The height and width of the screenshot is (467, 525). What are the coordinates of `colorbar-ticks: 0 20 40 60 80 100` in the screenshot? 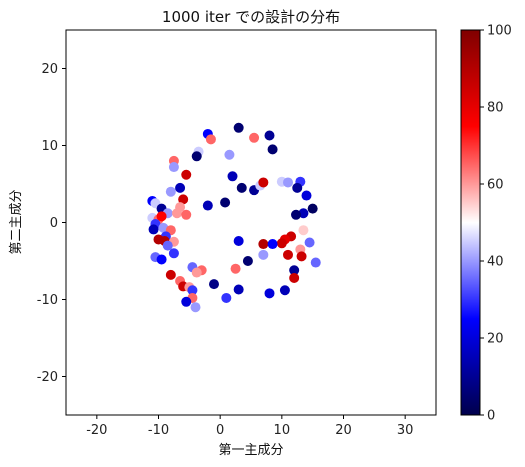 It's located at (496, 224).